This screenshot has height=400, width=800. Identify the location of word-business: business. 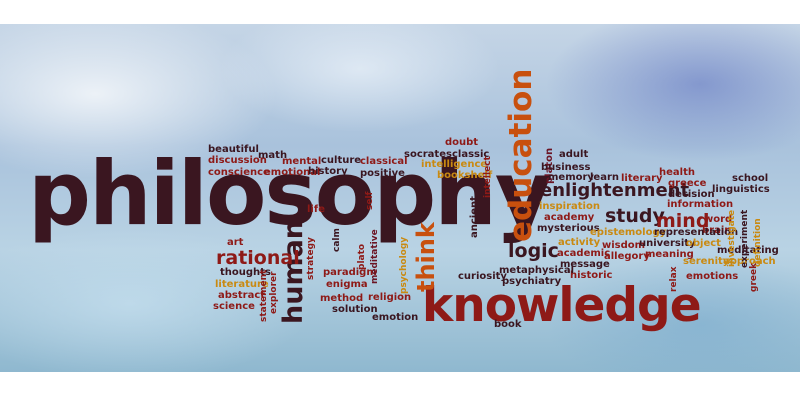
(566, 167).